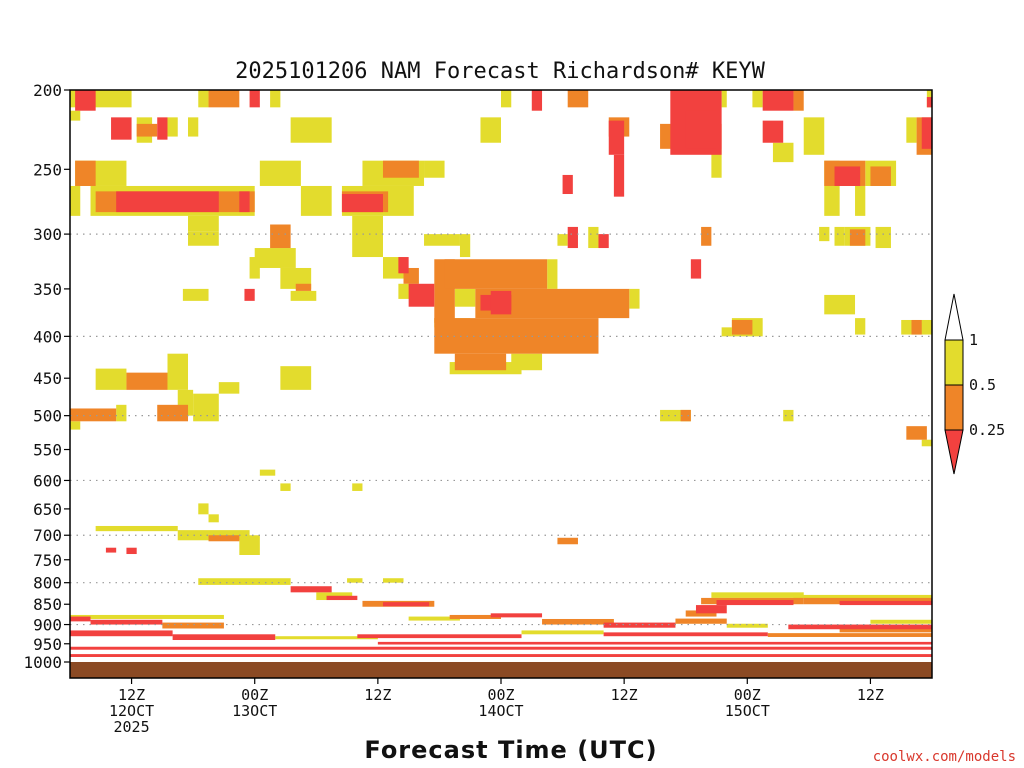 The image size is (1024, 768). What do you see at coordinates (47, 450) in the screenshot?
I see `y-tick-label: 550` at bounding box center [47, 450].